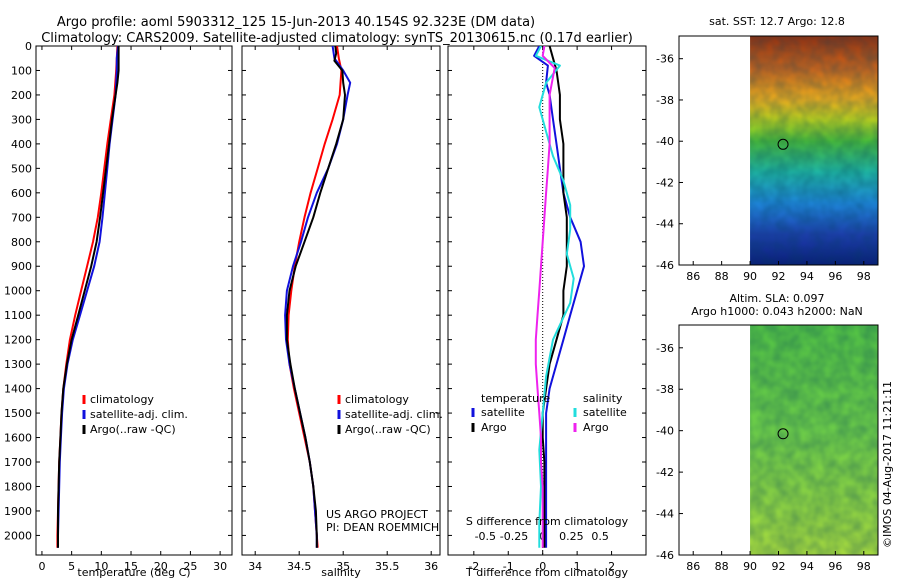 The height and width of the screenshot is (580, 900). I want to click on salinity-x-axis-label: salinity, so click(341, 572).